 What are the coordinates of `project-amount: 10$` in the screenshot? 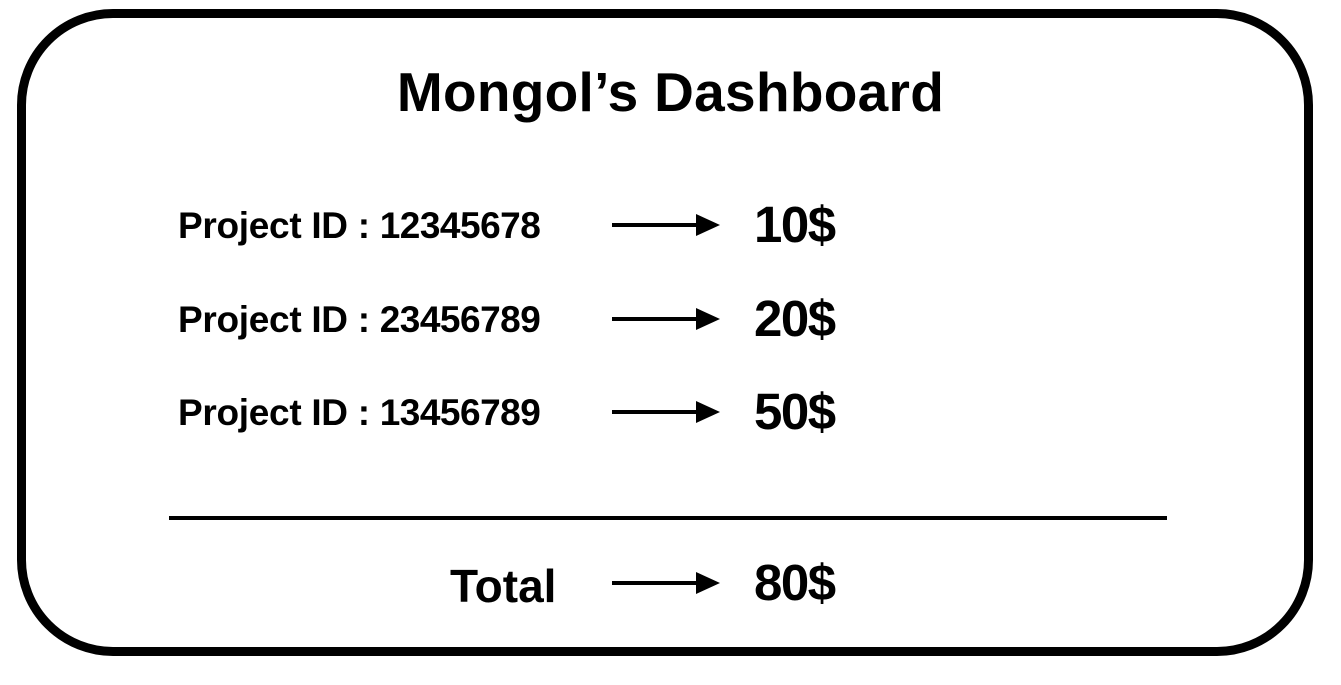 It's located at (795, 224).